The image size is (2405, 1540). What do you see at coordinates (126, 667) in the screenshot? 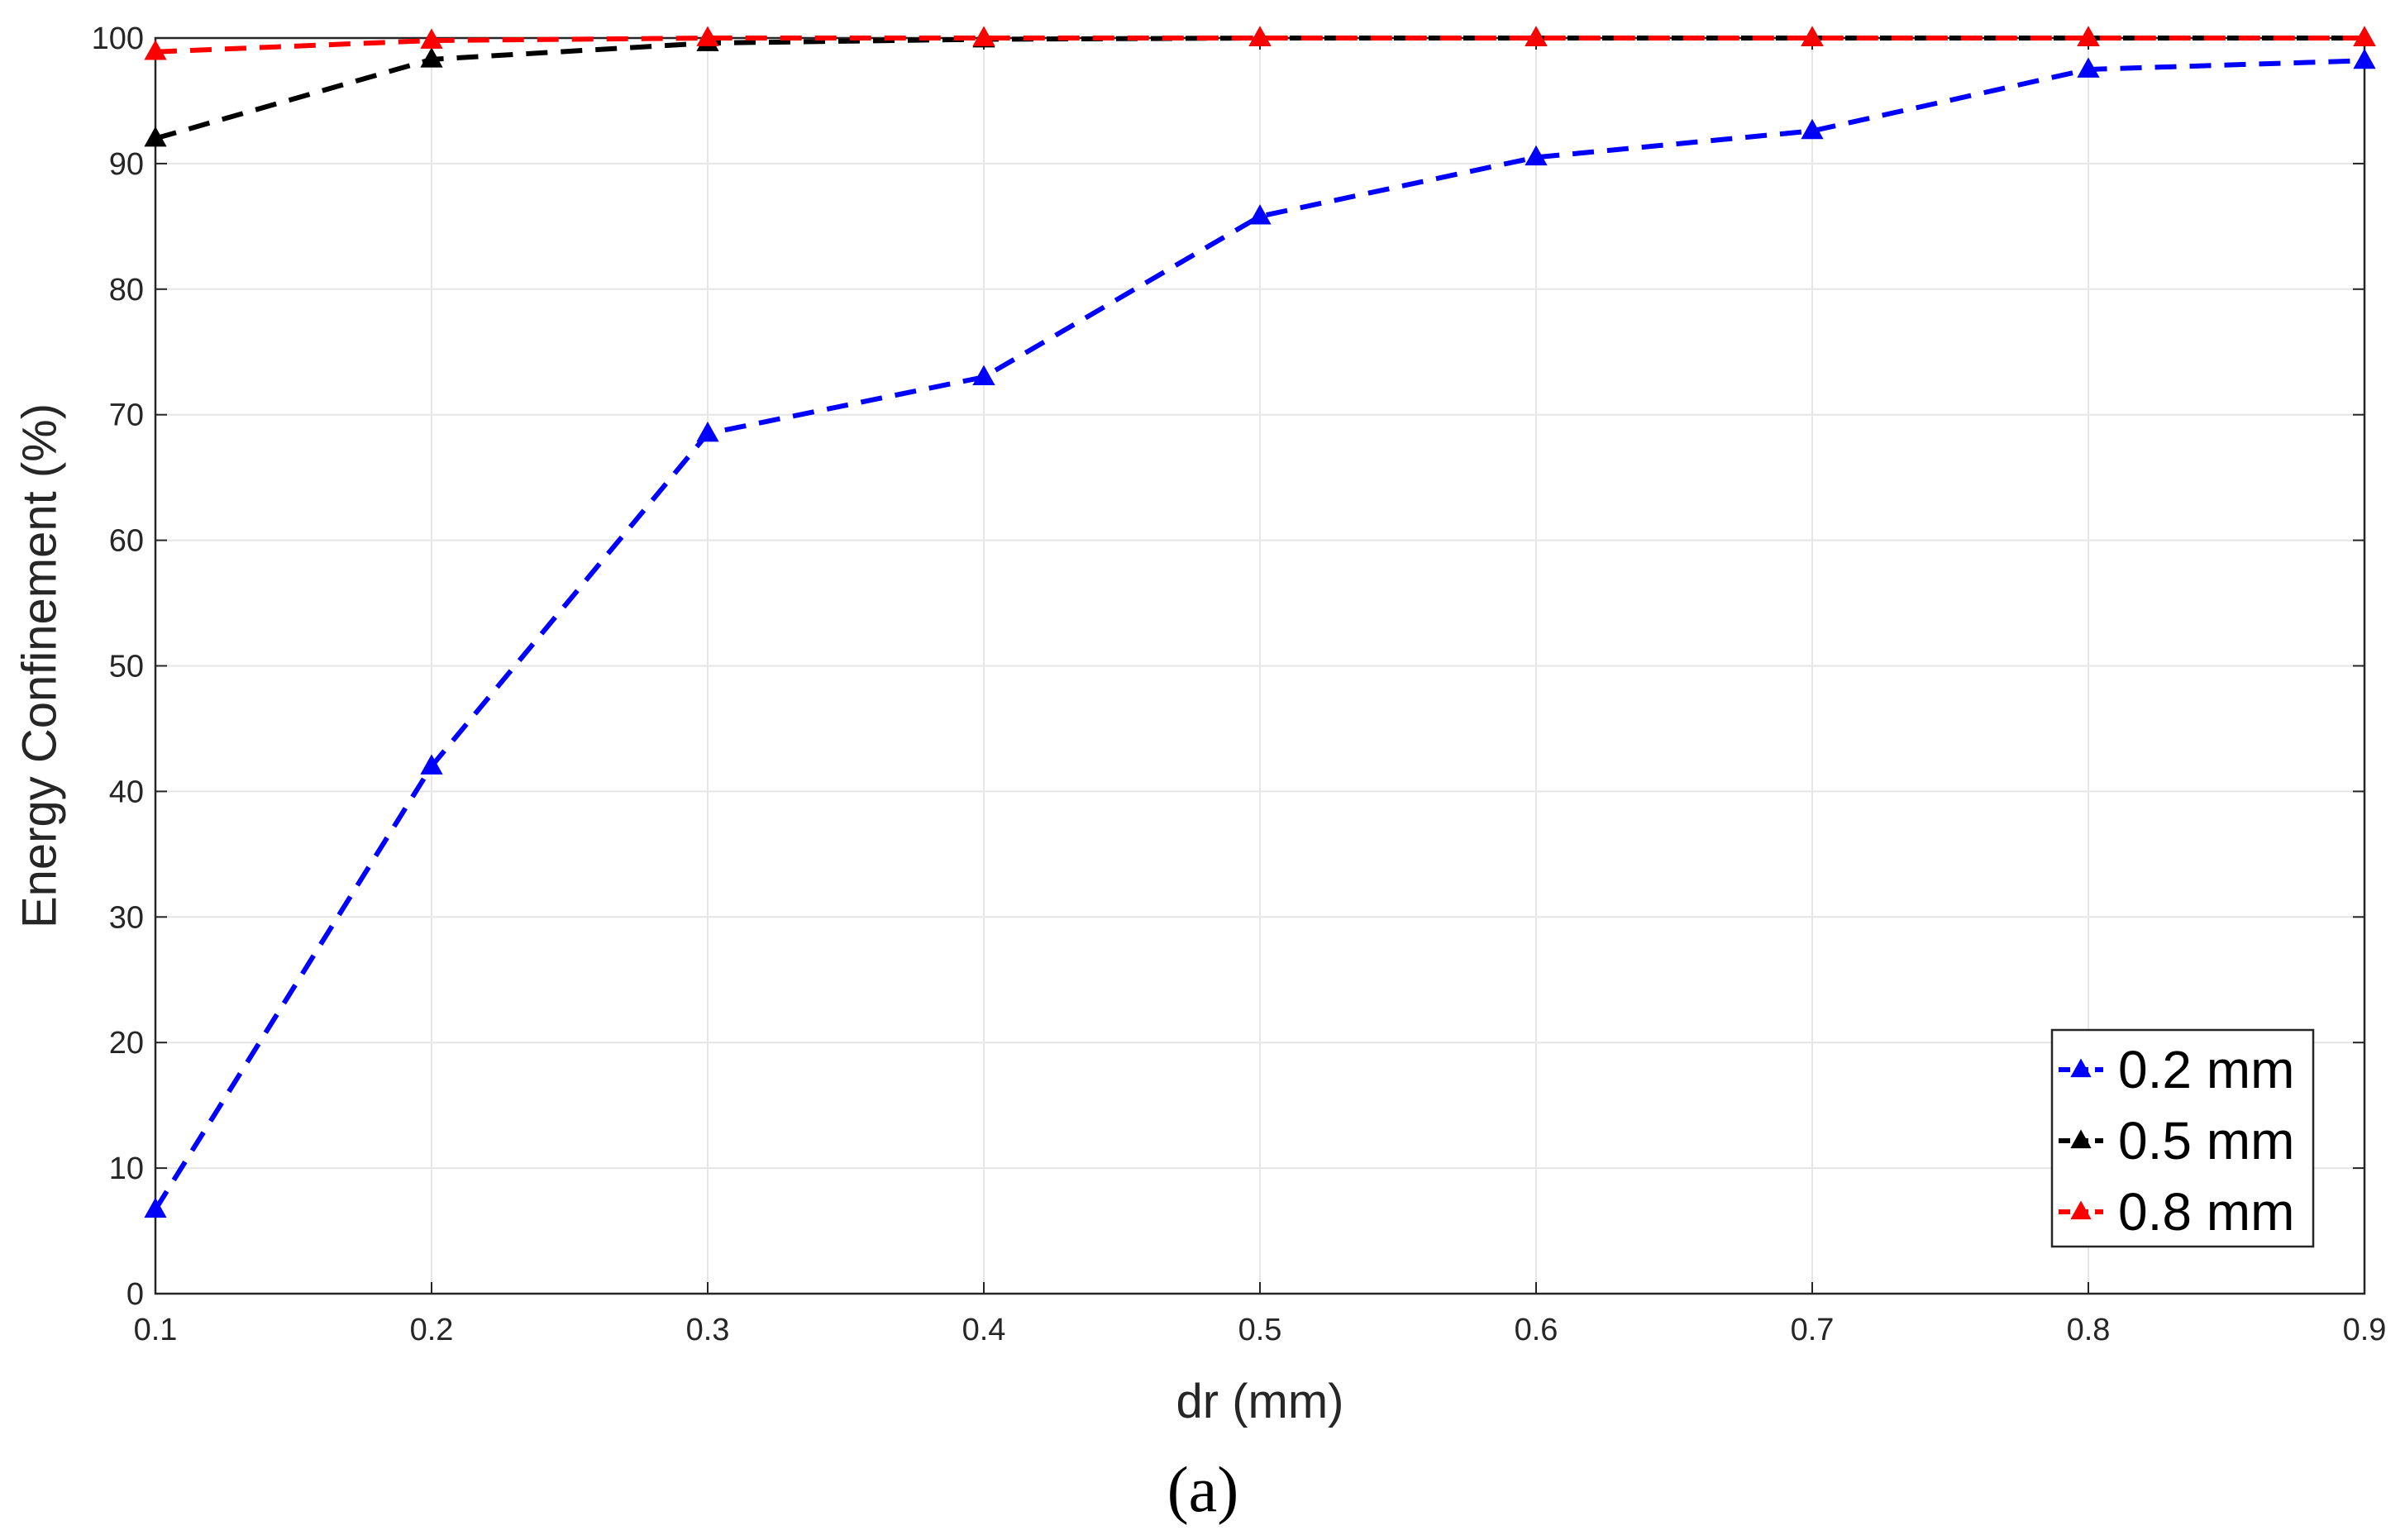
I see `y-tick-label: 50` at bounding box center [126, 667].